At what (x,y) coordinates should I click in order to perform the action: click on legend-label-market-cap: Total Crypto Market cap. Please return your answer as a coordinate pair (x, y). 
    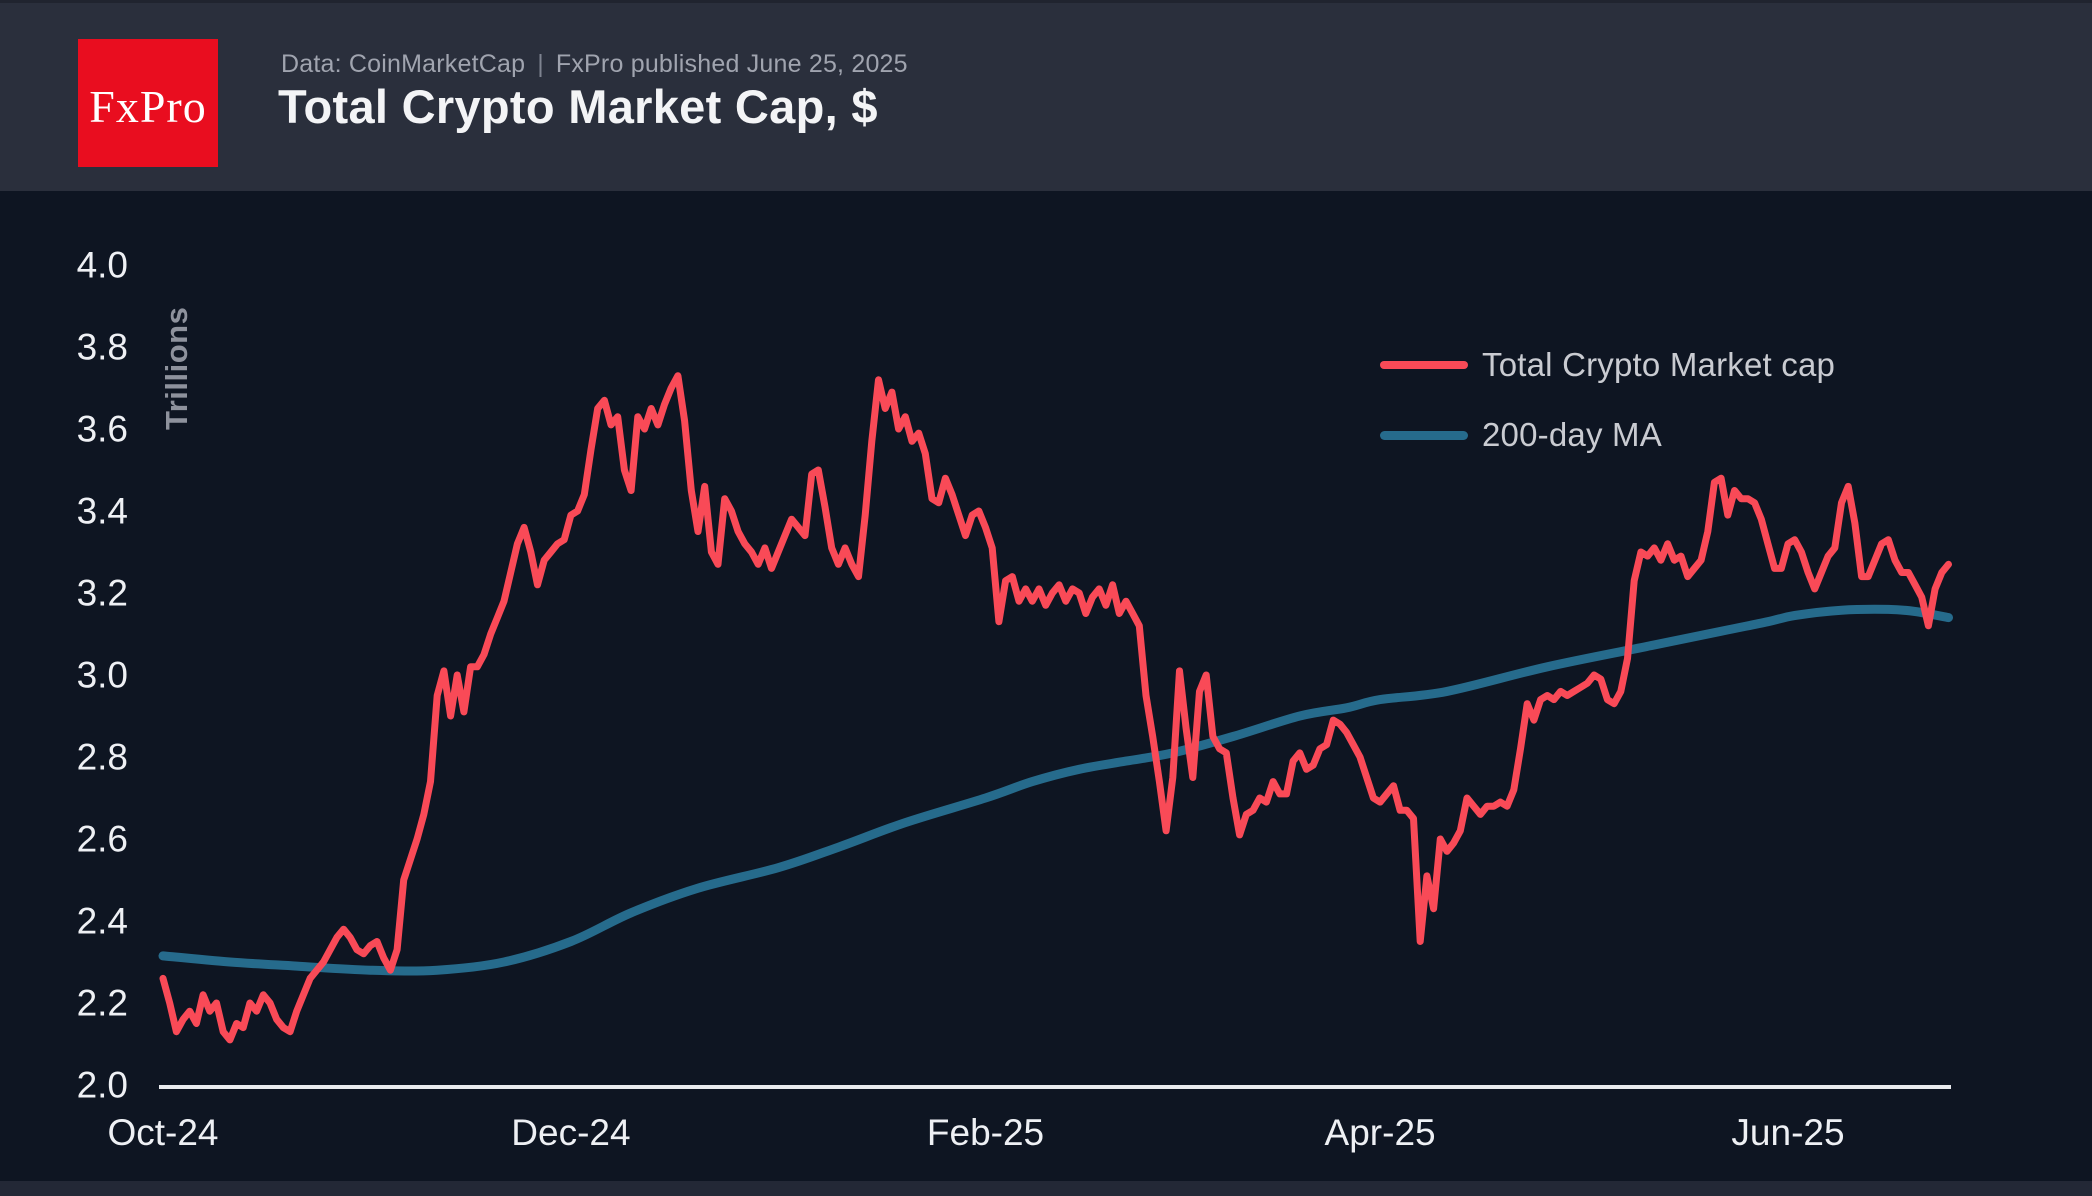
    Looking at the image, I should click on (1659, 364).